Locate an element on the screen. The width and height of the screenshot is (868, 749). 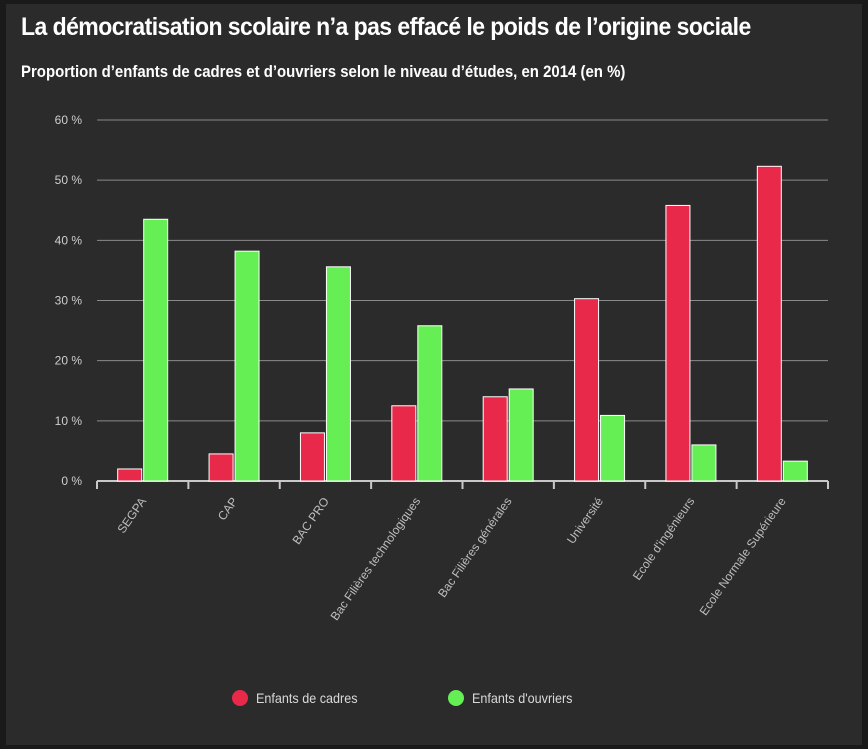
x-tick-label: Ecole d'ingénieurs is located at coordinates (663, 539).